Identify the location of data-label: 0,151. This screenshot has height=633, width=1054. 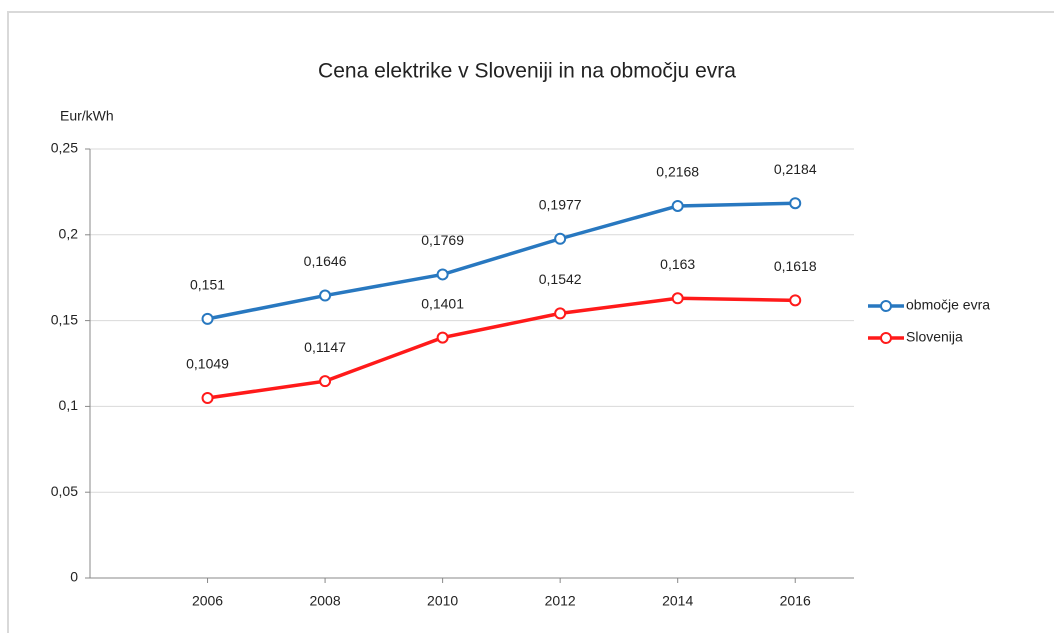
(207, 285).